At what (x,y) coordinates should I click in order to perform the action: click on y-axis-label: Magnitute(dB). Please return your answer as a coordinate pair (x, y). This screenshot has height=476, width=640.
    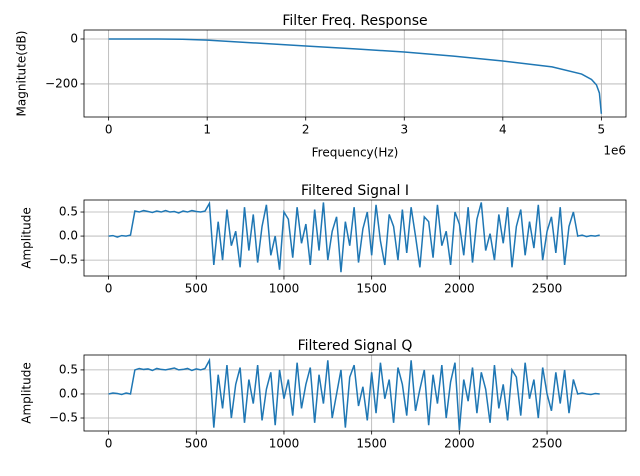
    Looking at the image, I should click on (22, 74).